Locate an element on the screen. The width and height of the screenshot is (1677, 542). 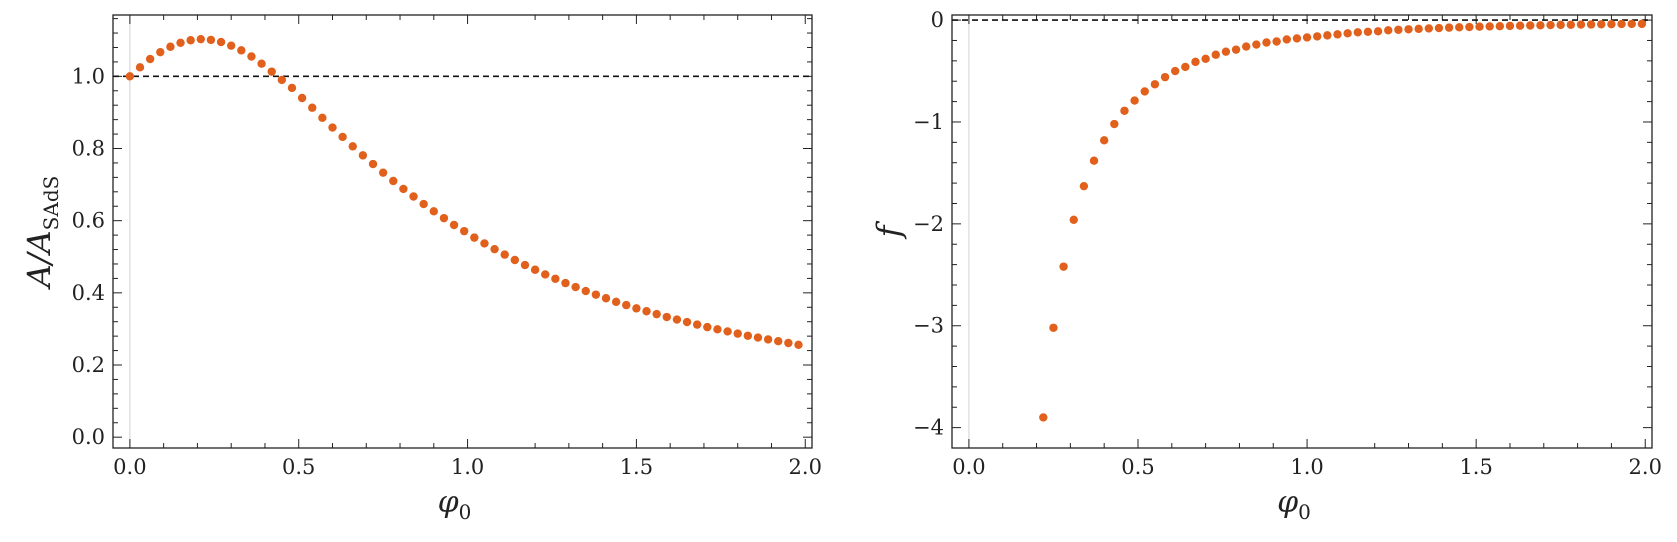
y-axis-title: f is located at coordinates (889, 229).